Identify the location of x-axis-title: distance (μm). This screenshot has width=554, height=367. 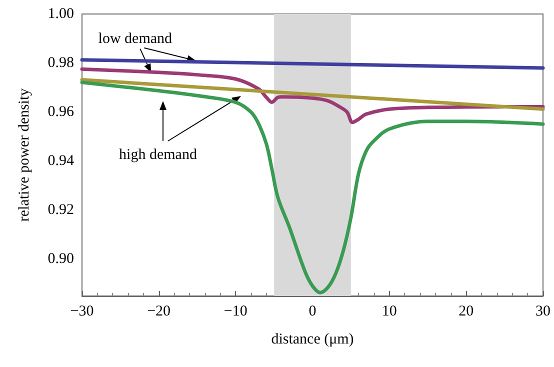
(312, 340).